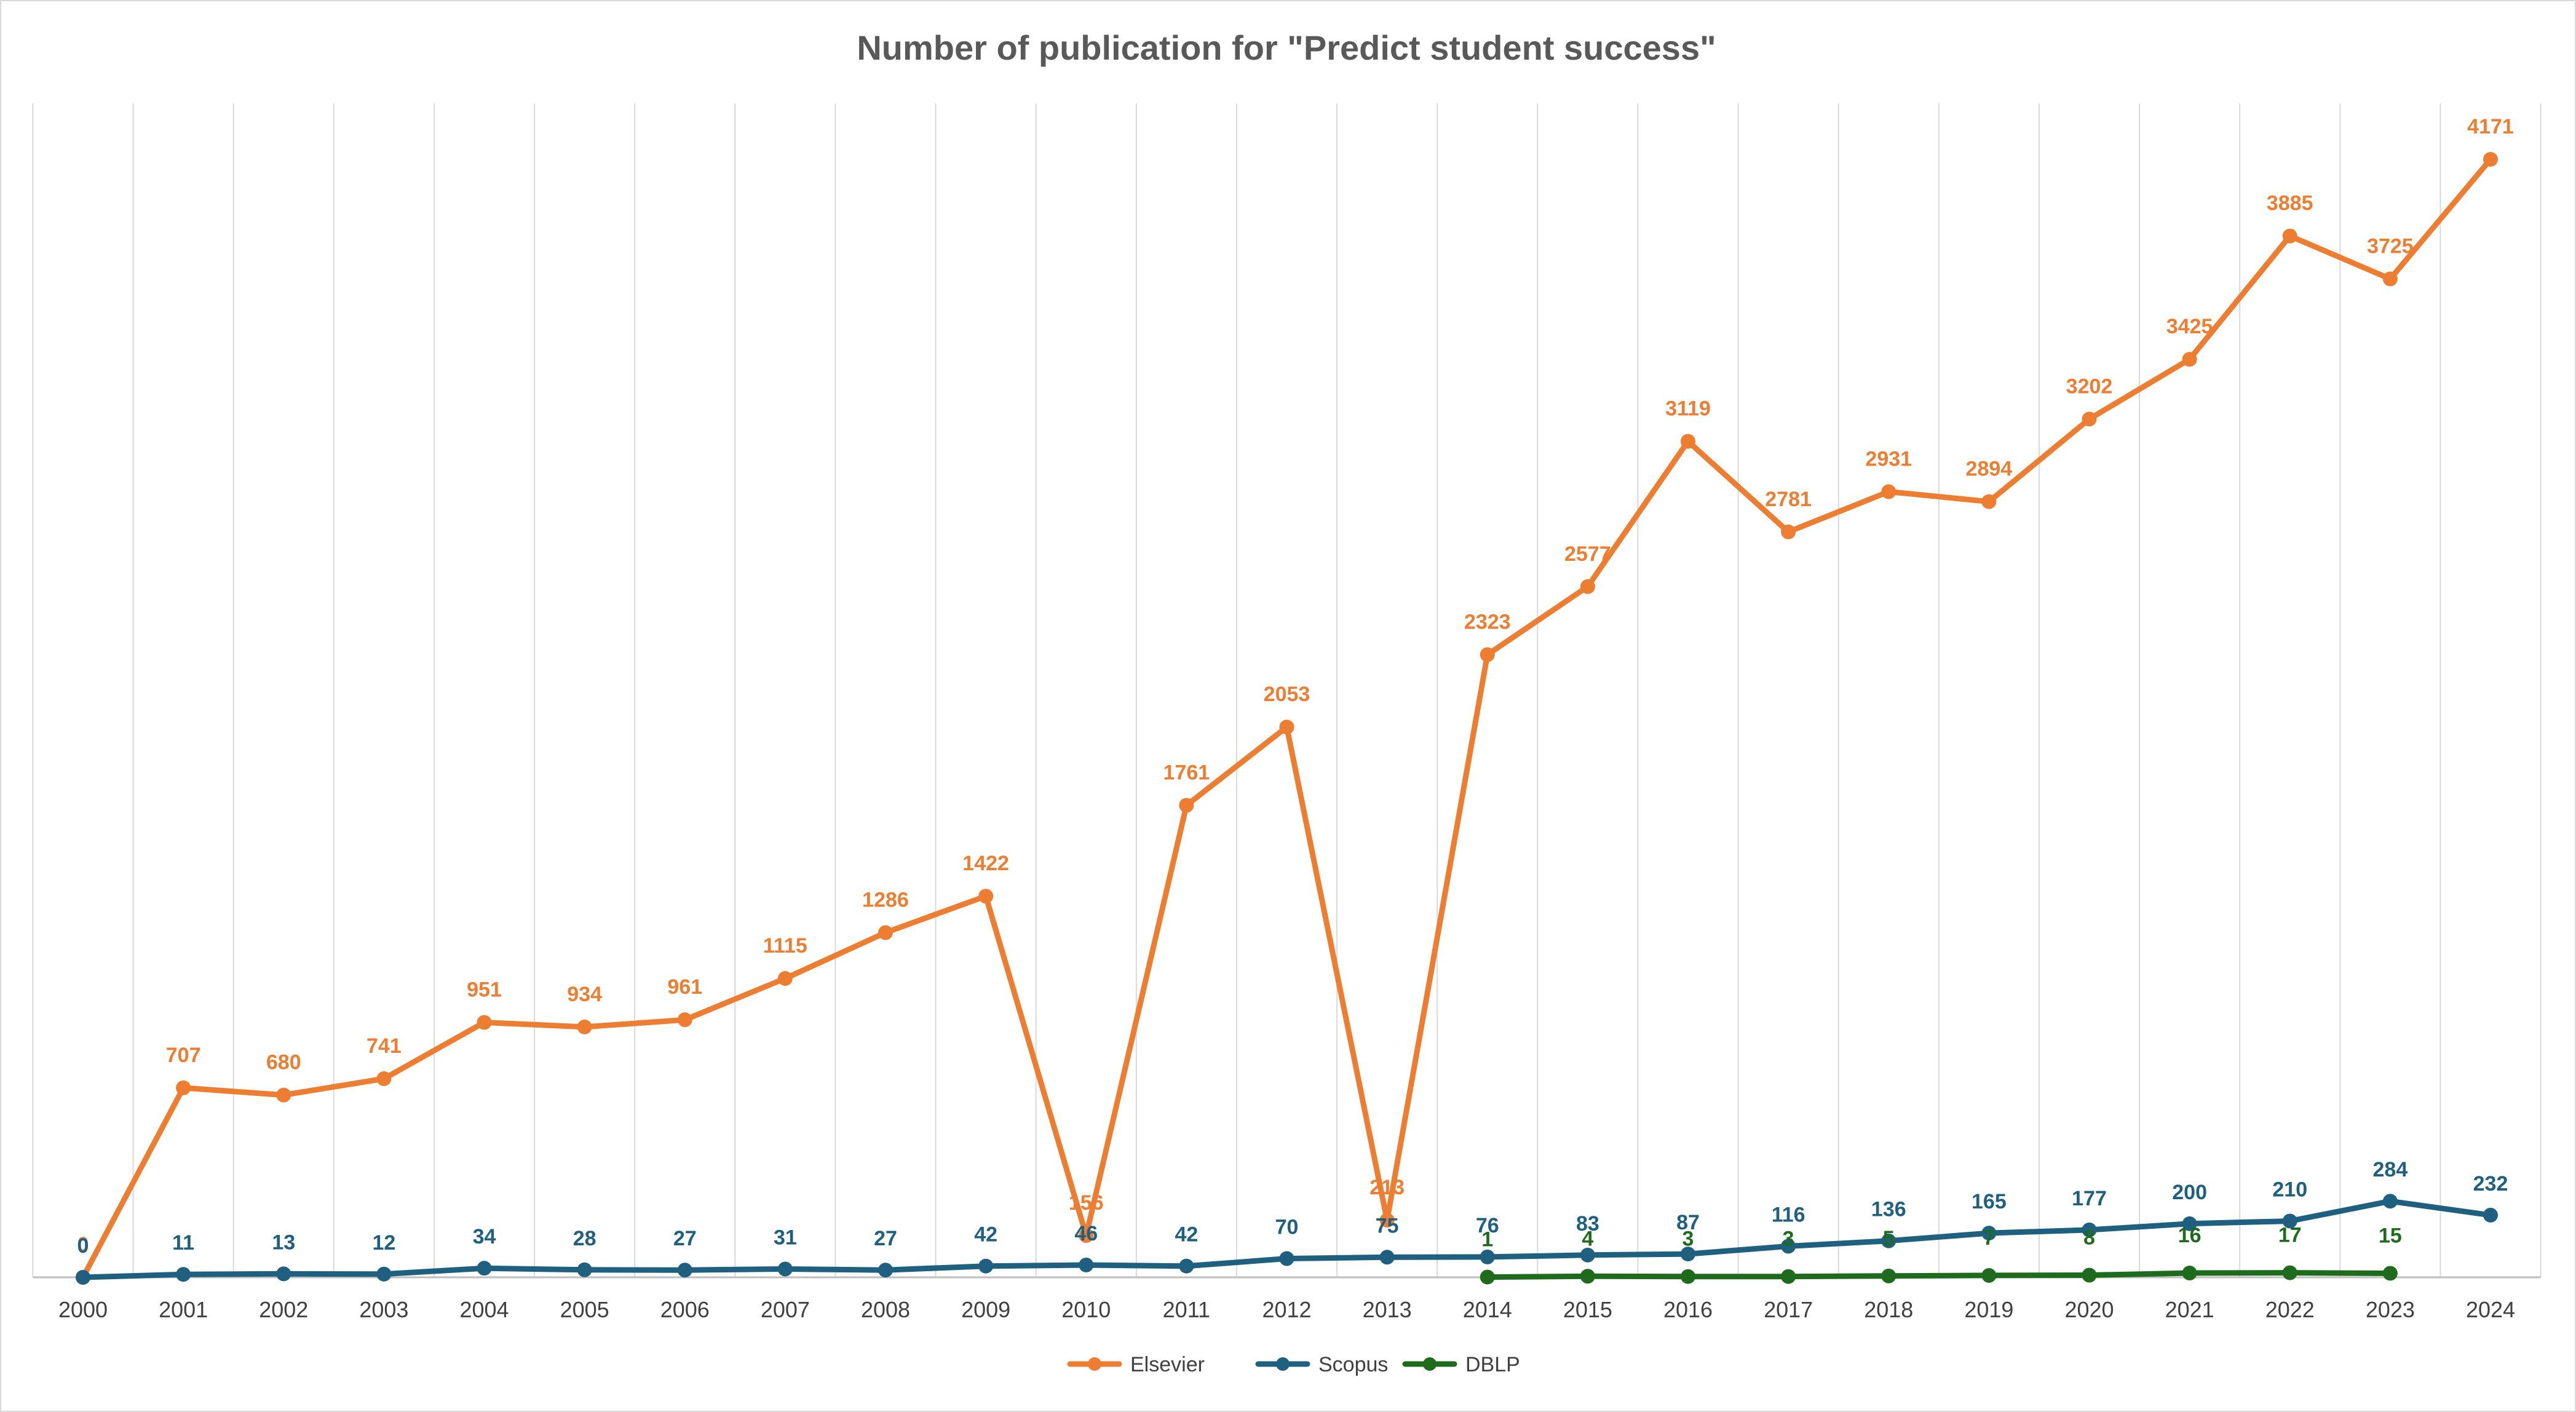  What do you see at coordinates (484, 1310) in the screenshot?
I see `x-tick-label: 2004` at bounding box center [484, 1310].